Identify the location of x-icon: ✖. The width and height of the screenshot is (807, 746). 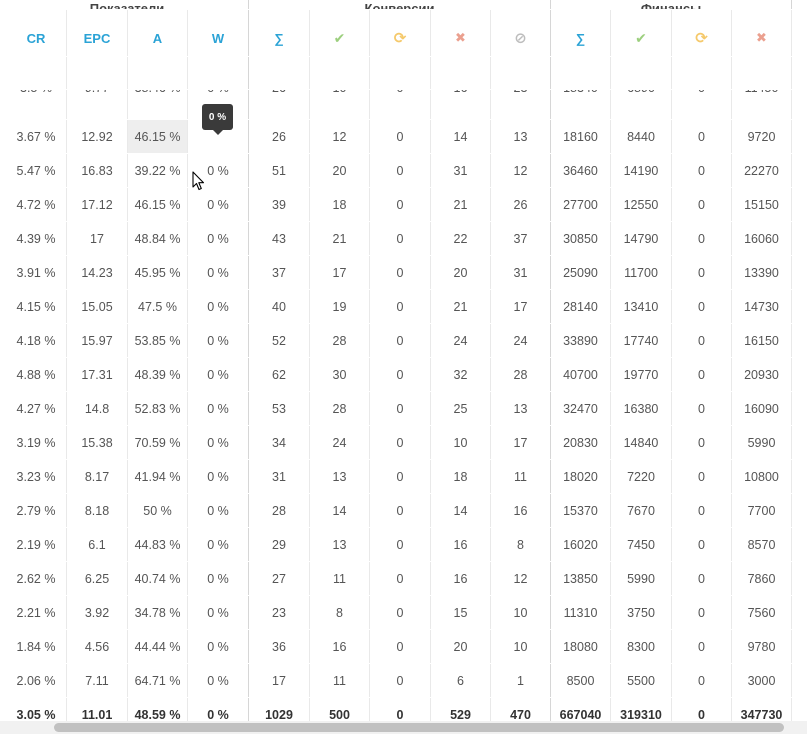
(761, 37).